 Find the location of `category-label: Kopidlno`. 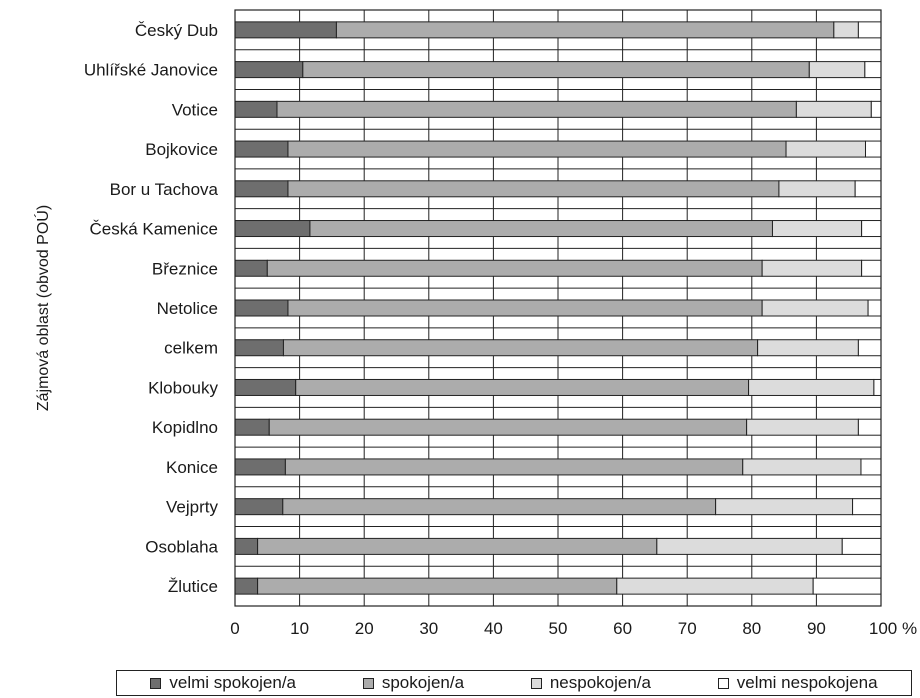

category-label: Kopidlno is located at coordinates (185, 427).